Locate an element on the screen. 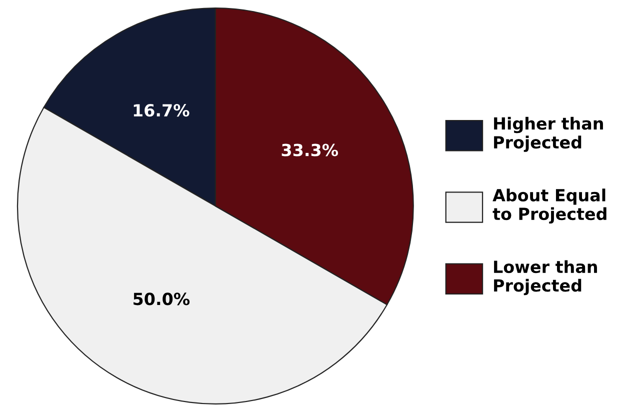 The height and width of the screenshot is (412, 629). data-label: 50.0% is located at coordinates (162, 299).